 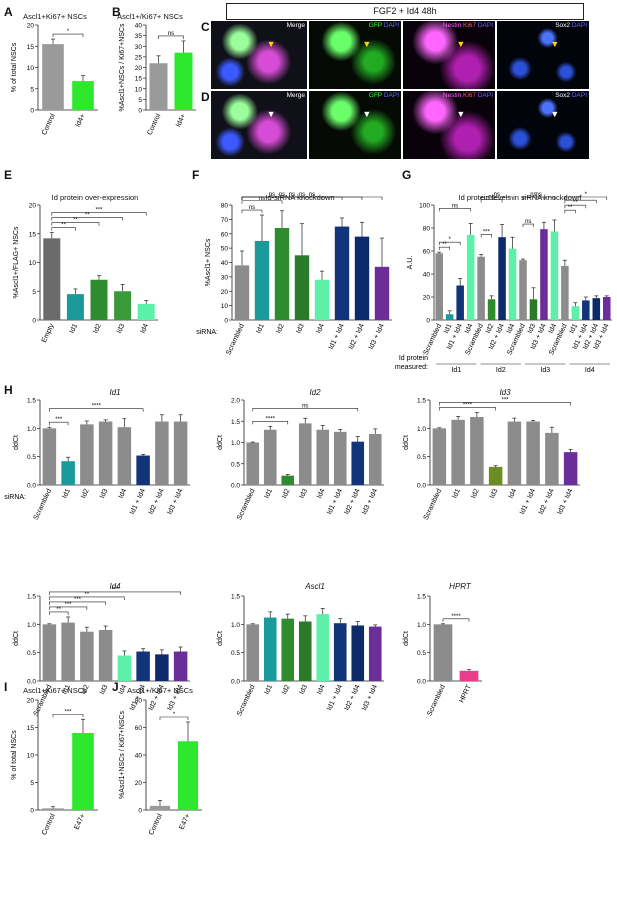 What do you see at coordinates (8, 390) in the screenshot?
I see `panel-letter-h: H` at bounding box center [8, 390].